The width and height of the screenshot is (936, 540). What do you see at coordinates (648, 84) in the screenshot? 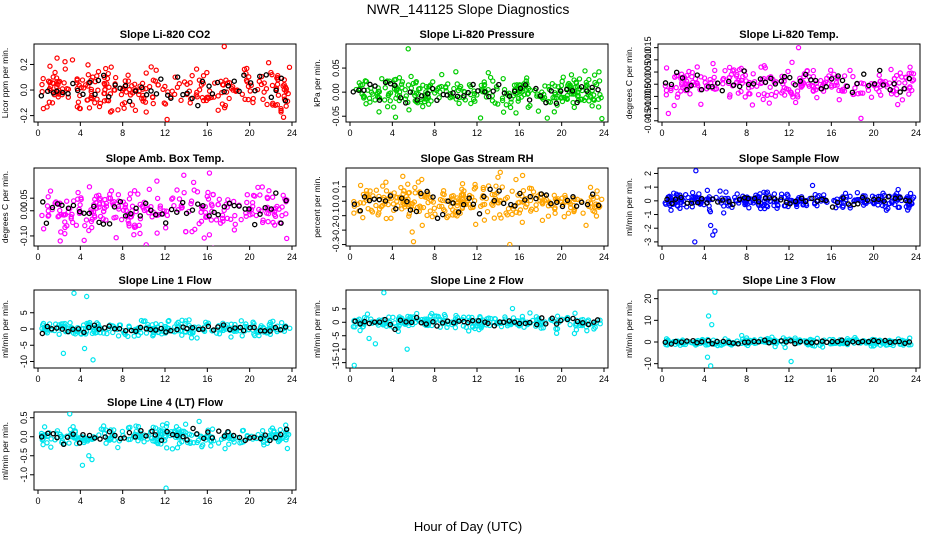
I see `y-tick-label: 0.000` at bounding box center [648, 84].